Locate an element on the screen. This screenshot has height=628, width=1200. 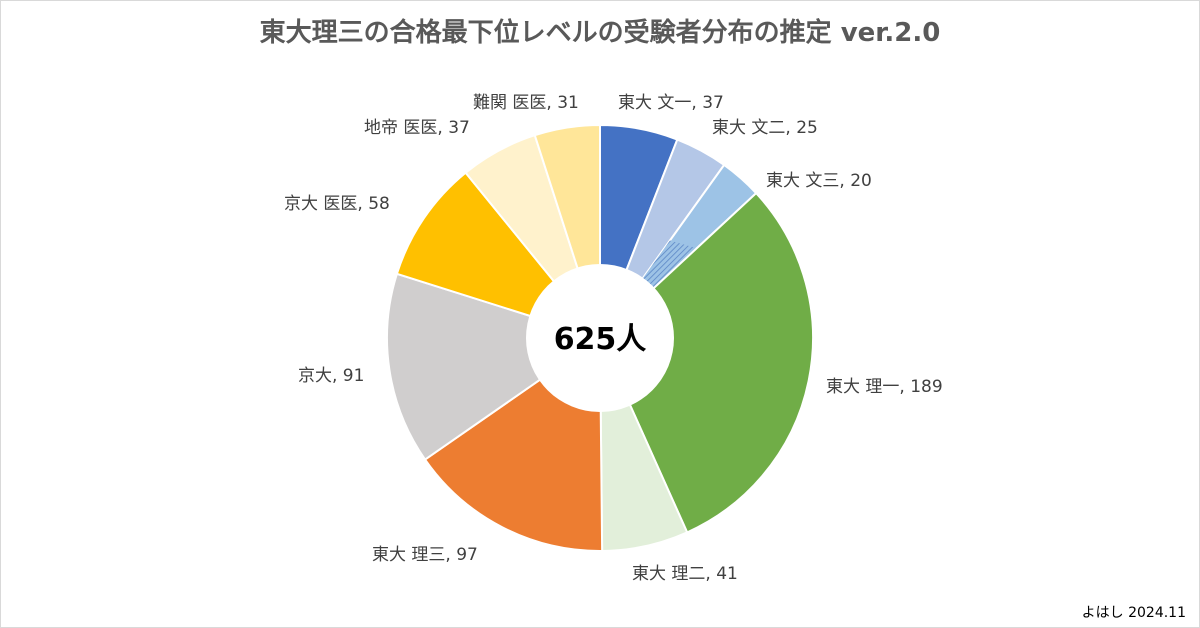
donut-hole is located at coordinates (600, 338).